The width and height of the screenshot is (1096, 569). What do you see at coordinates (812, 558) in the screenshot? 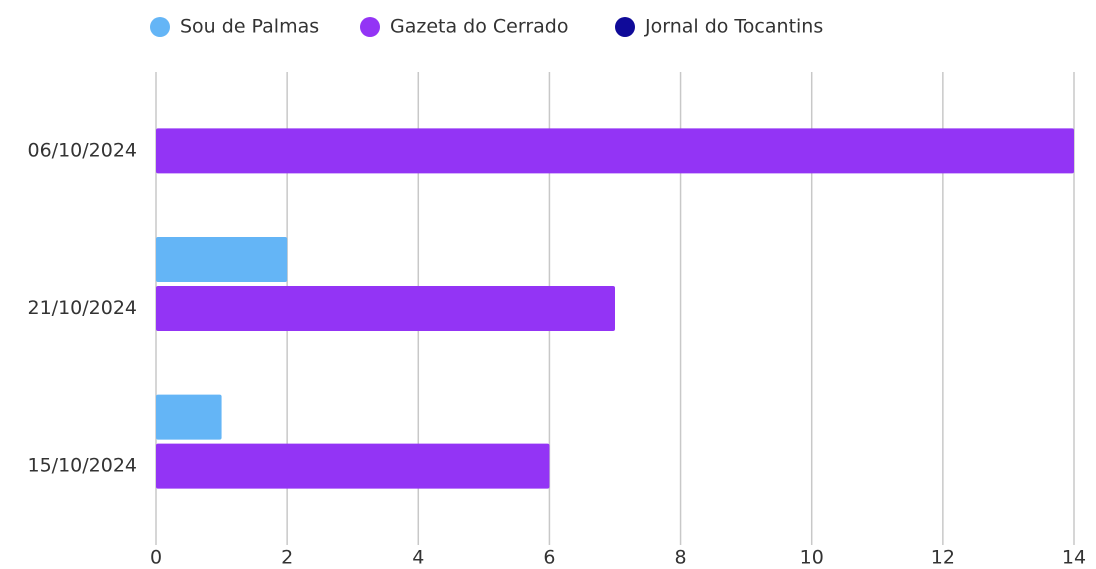
I see `x-tick-label: 10` at bounding box center [812, 558].